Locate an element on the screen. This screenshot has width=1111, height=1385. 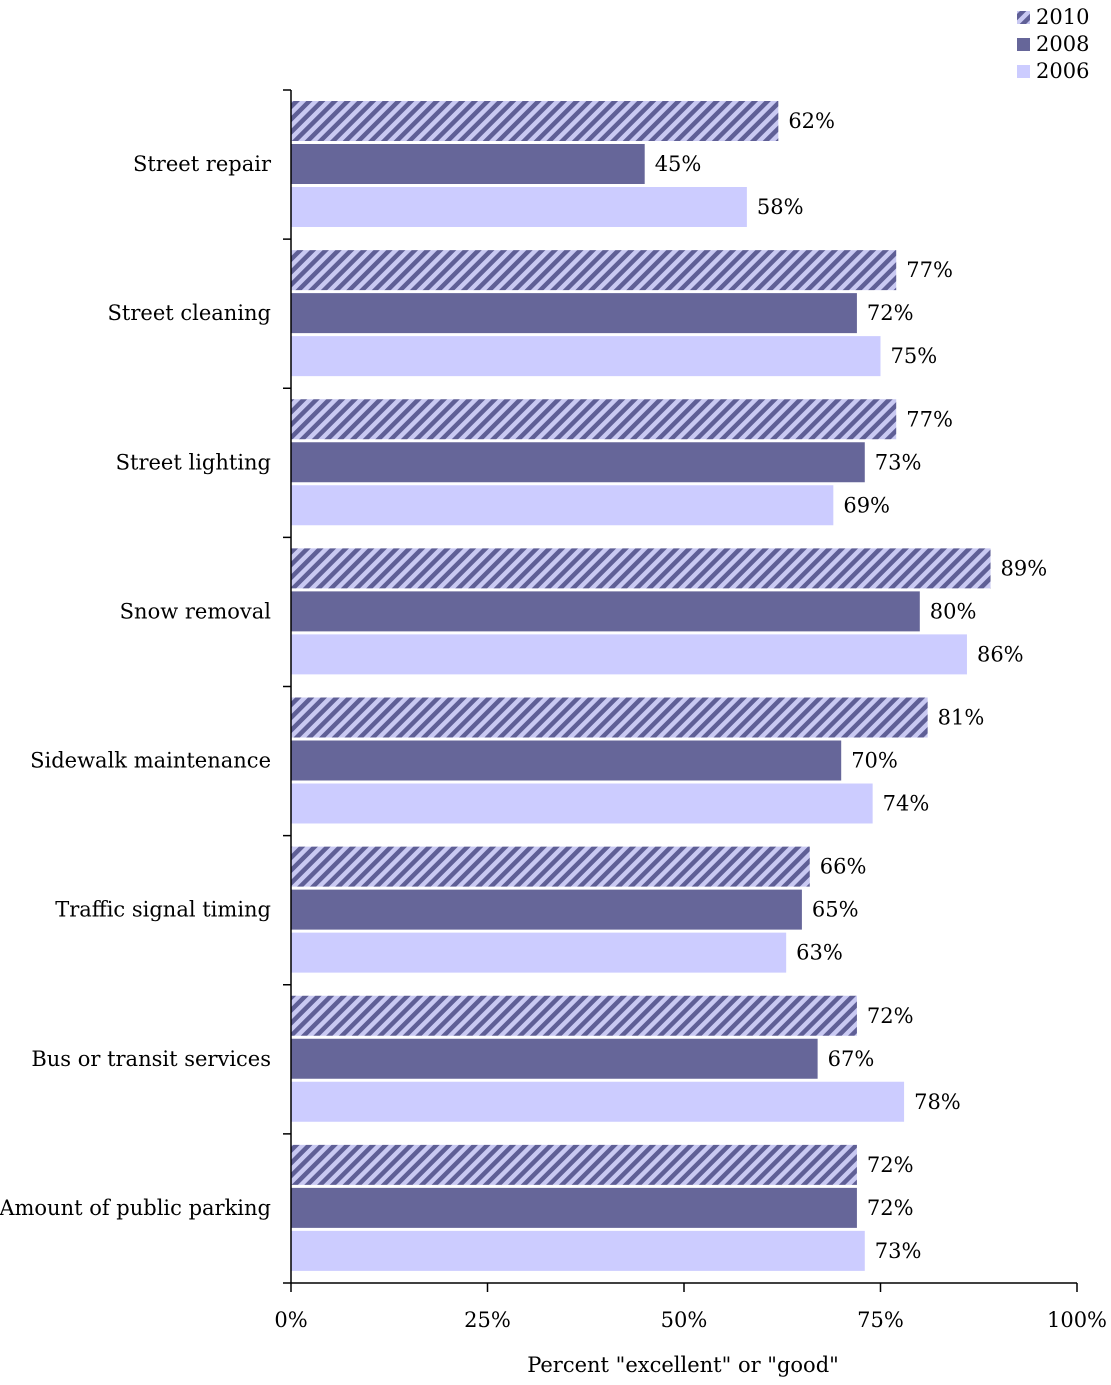
legend-item-2006: 2006 is located at coordinates (1053, 71).